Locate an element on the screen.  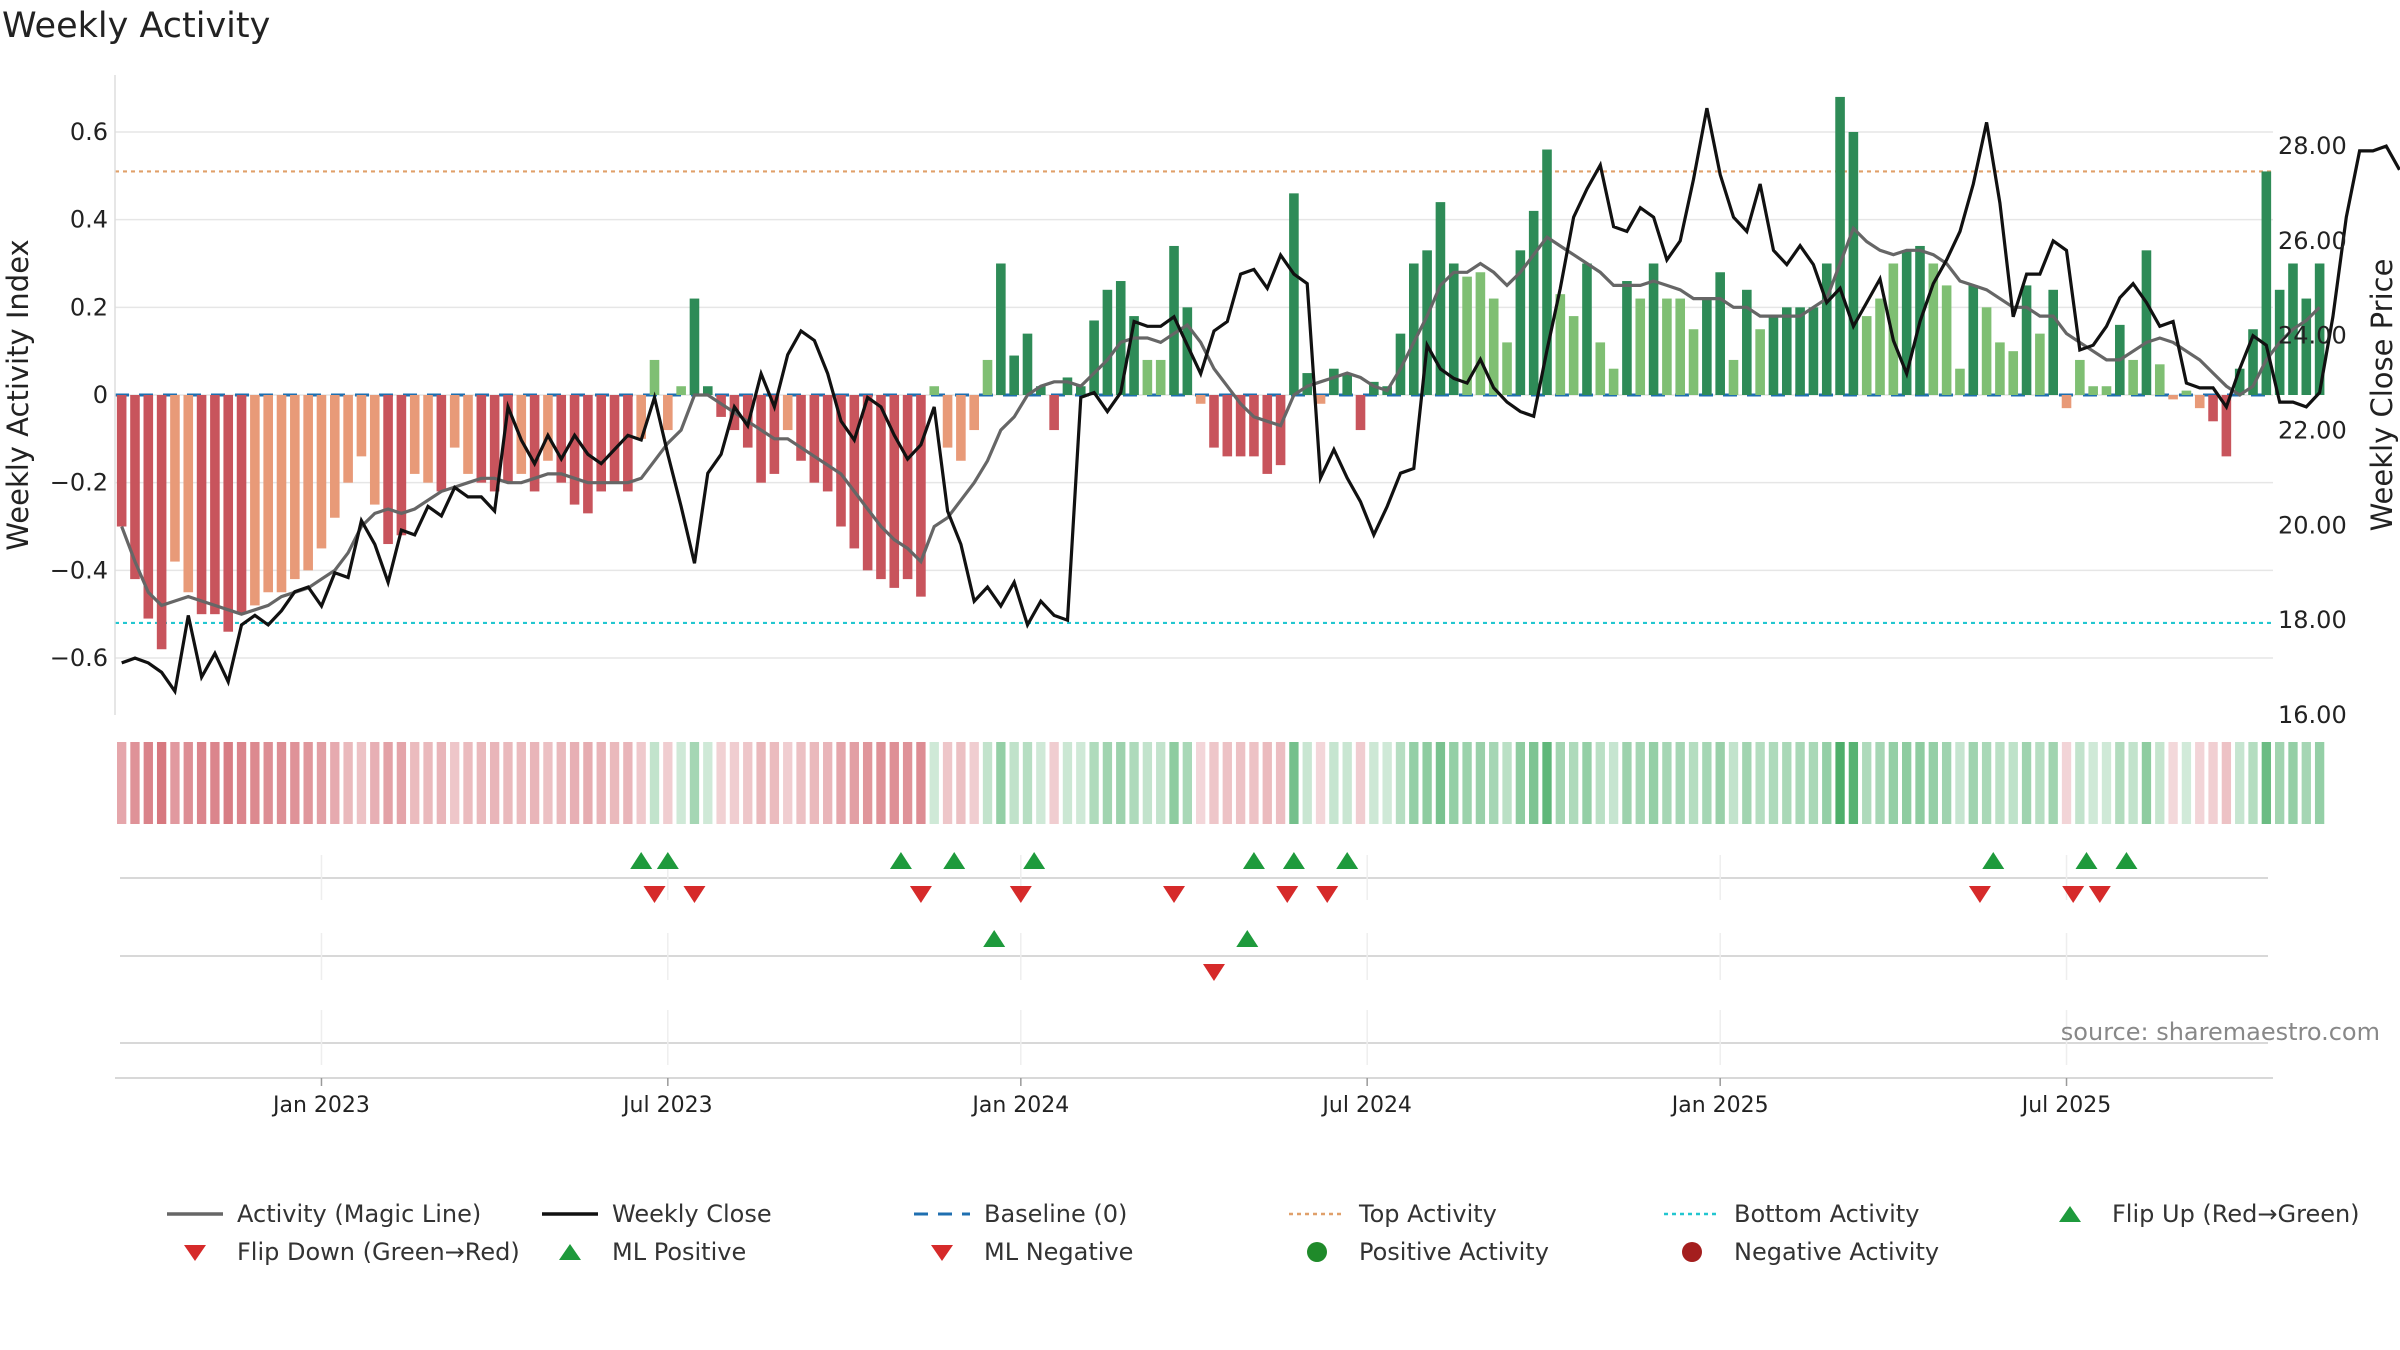
y2-tick-label: 28.00 is located at coordinates (2312, 146).